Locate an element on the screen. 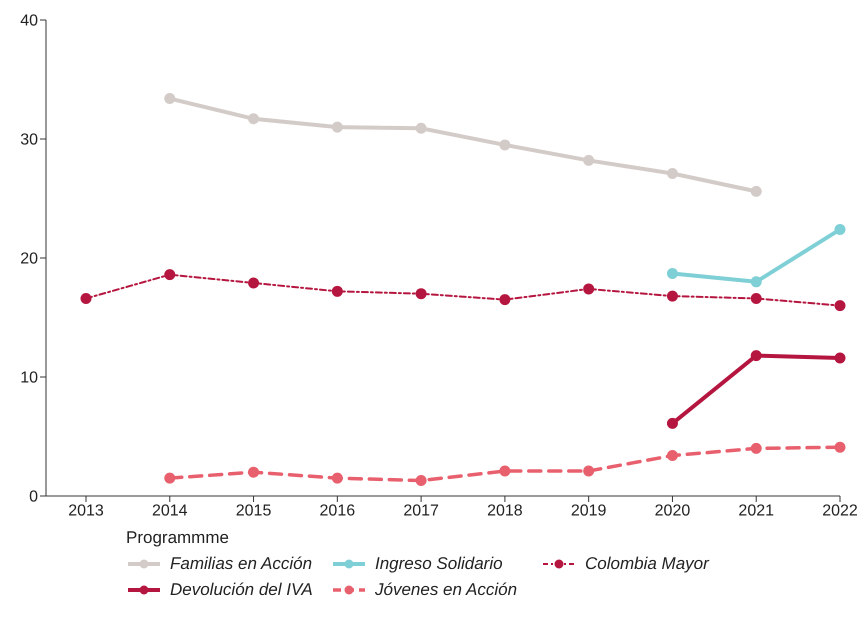 The width and height of the screenshot is (865, 636). x-tick-label: 2020 is located at coordinates (672, 511).